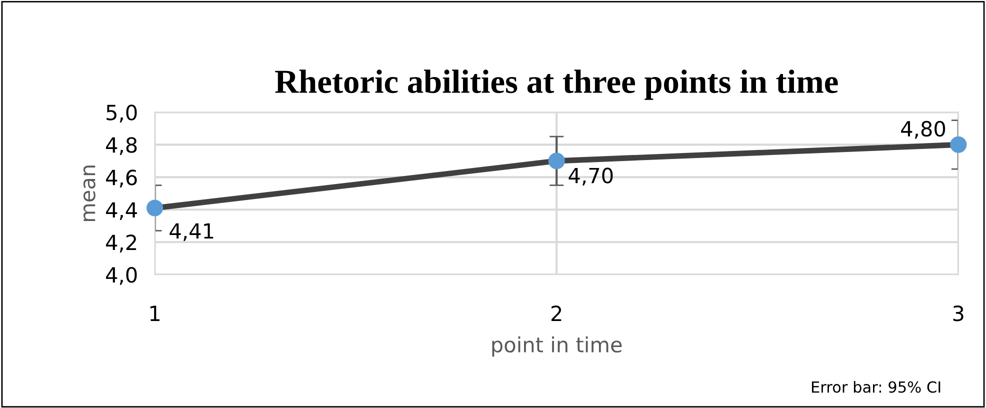 Image resolution: width=986 pixels, height=408 pixels. I want to click on chart-title: Rhetoric abilities at three points in time, so click(556, 85).